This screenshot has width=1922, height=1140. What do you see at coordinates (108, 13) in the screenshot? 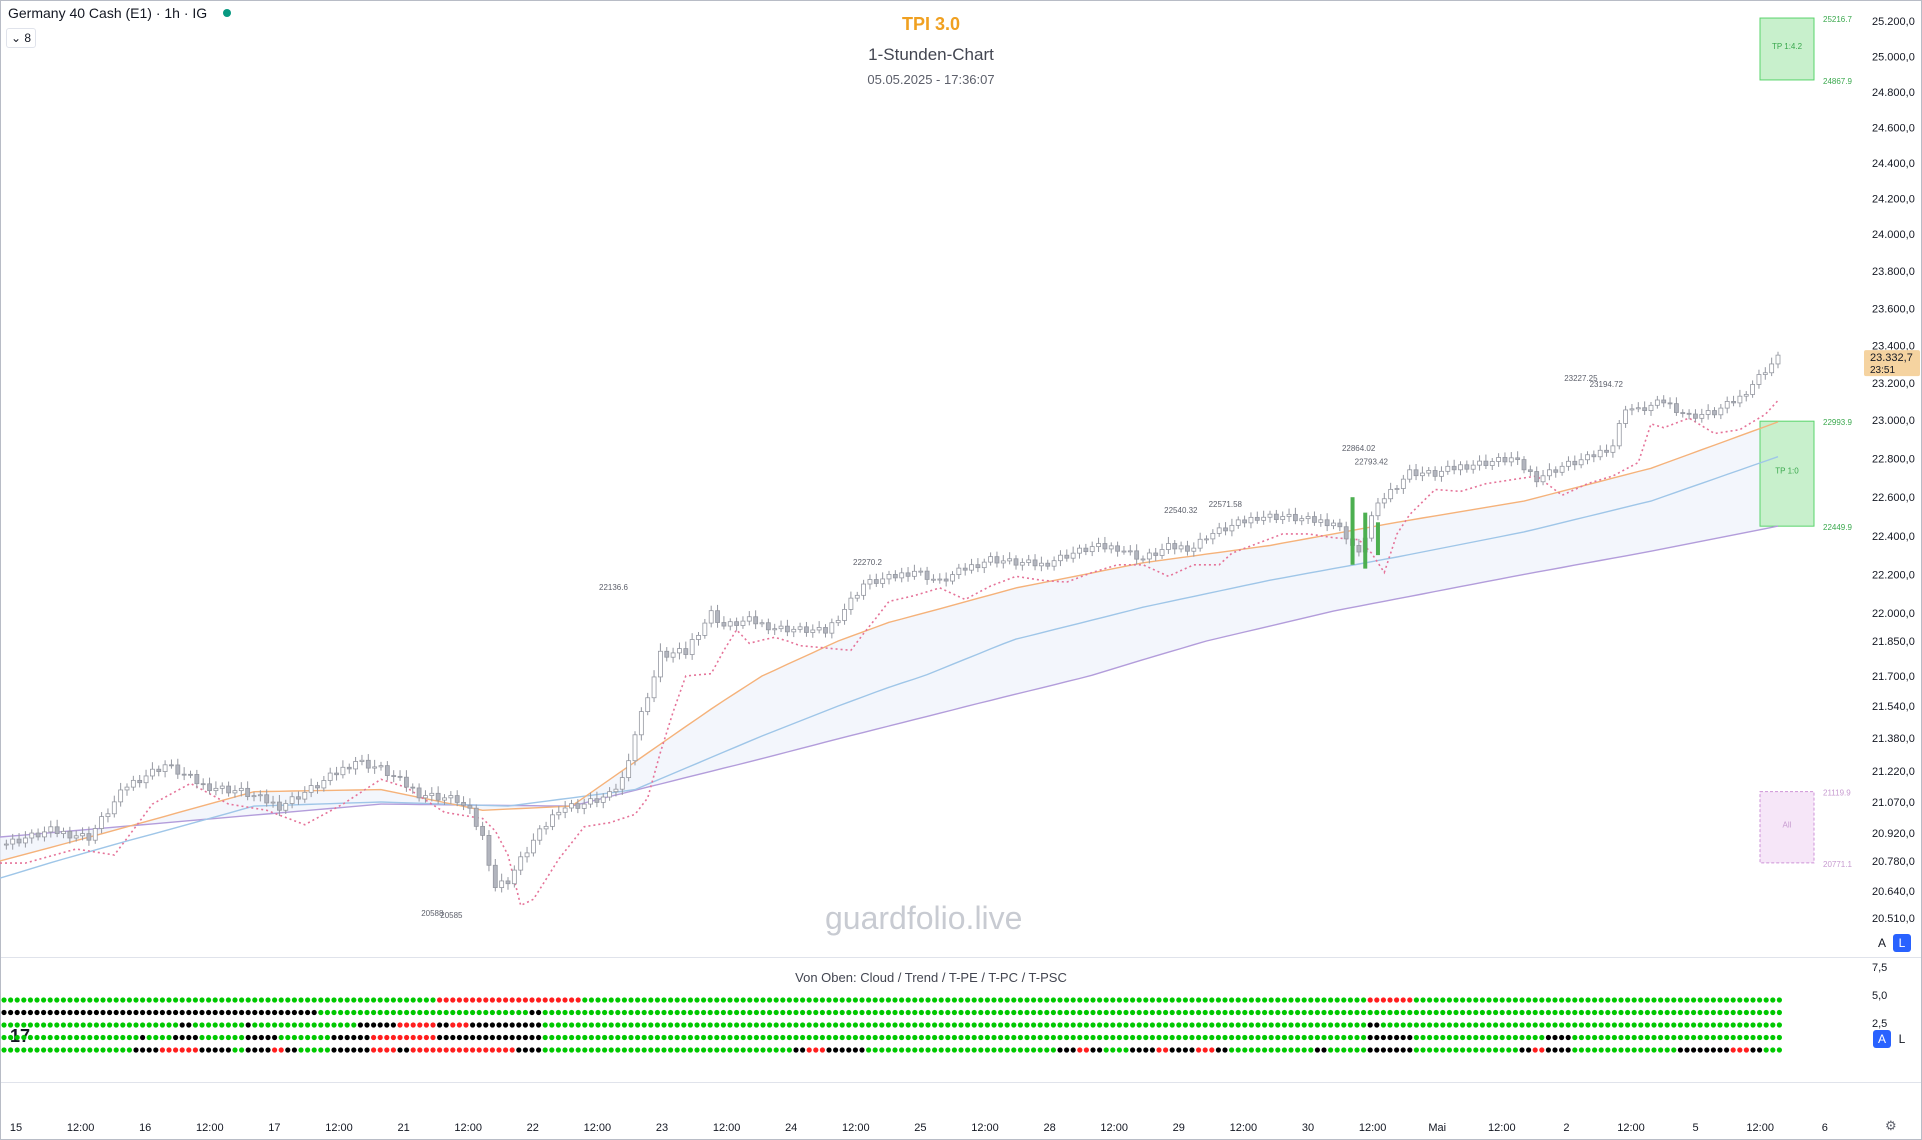
I see `symbol-title: Germany 40 Cash (E1) · 1h · IG` at bounding box center [108, 13].